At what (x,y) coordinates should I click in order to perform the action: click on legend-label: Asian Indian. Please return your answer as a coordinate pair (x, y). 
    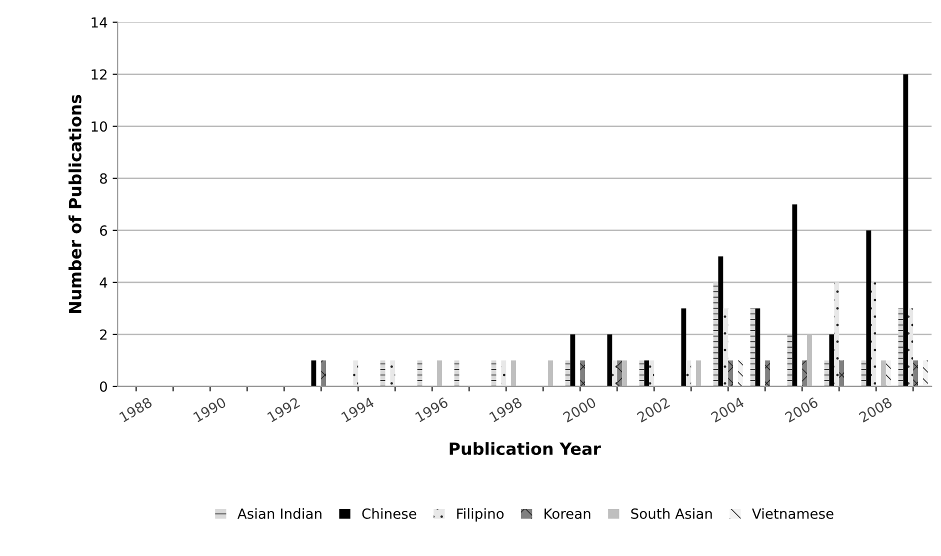
    Looking at the image, I should click on (279, 513).